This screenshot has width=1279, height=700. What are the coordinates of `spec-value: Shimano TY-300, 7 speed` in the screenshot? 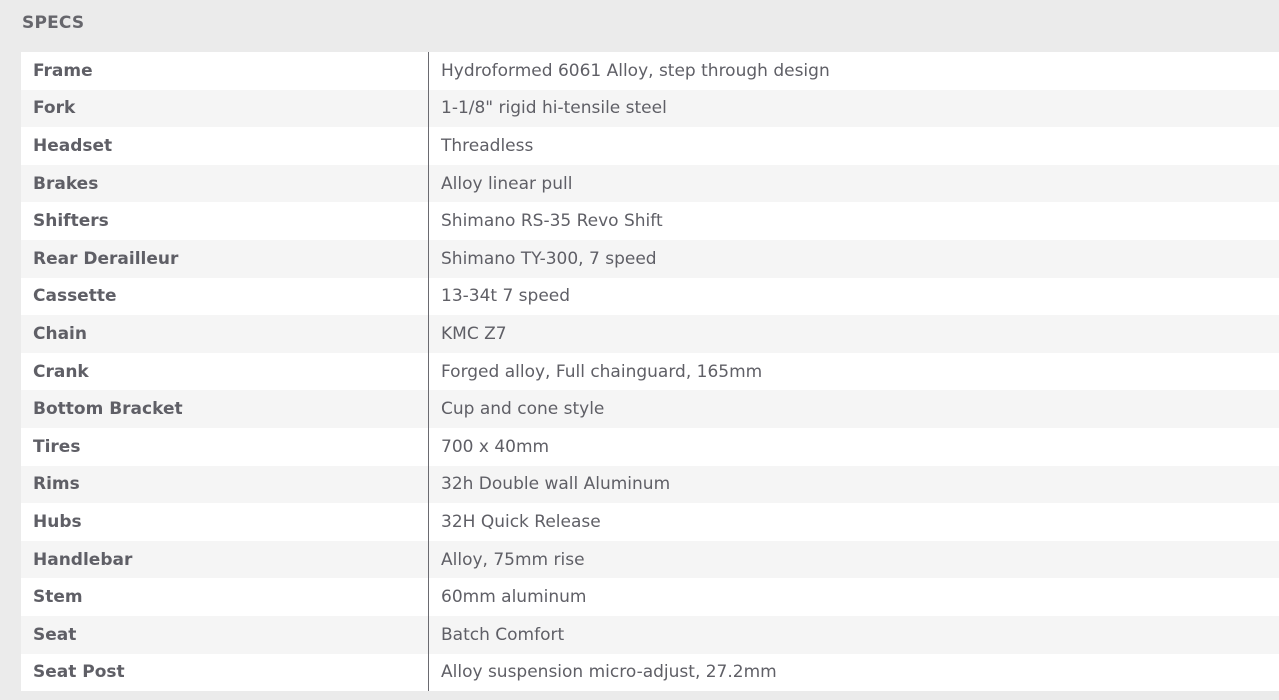 It's located at (853, 258).